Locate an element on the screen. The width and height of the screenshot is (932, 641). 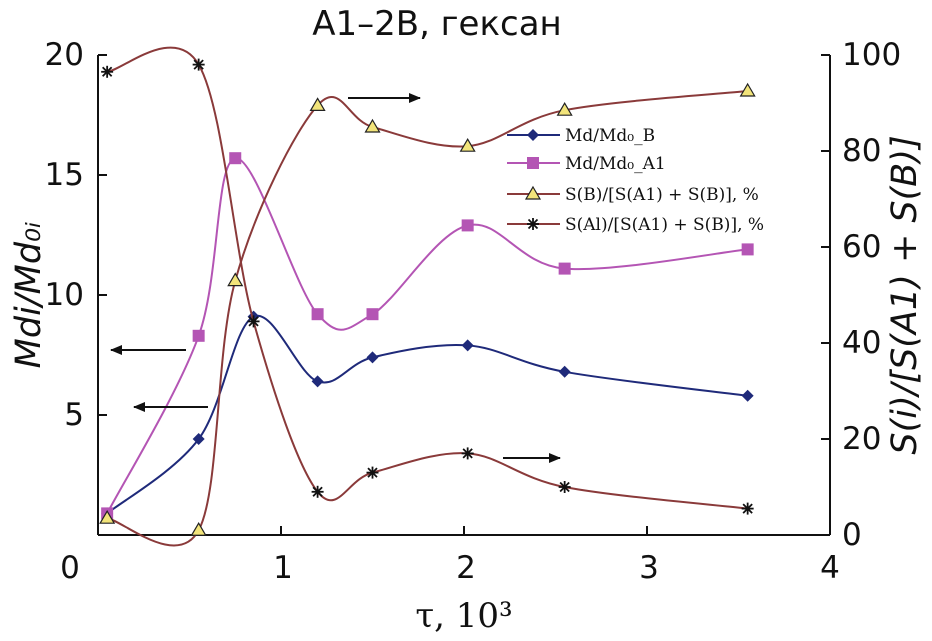
legend-item-sb: S(B)/[S(A1) + S(B)], % is located at coordinates (633, 195).